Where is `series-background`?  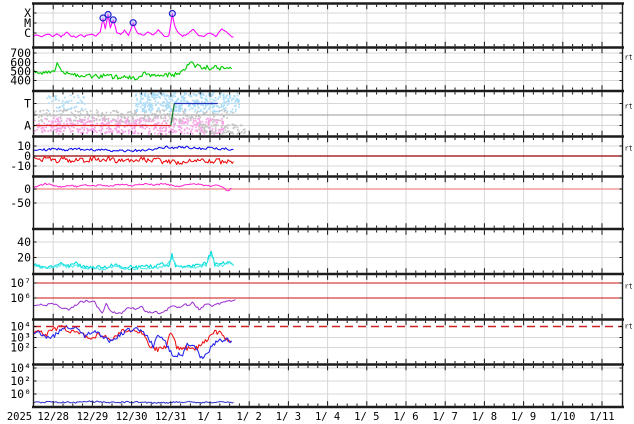
series-background is located at coordinates (133, 402).